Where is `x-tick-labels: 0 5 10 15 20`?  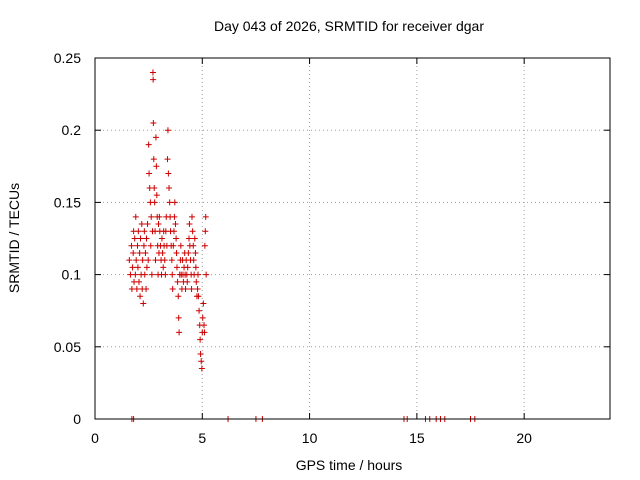 x-tick-labels: 0 5 10 15 20 is located at coordinates (311, 438).